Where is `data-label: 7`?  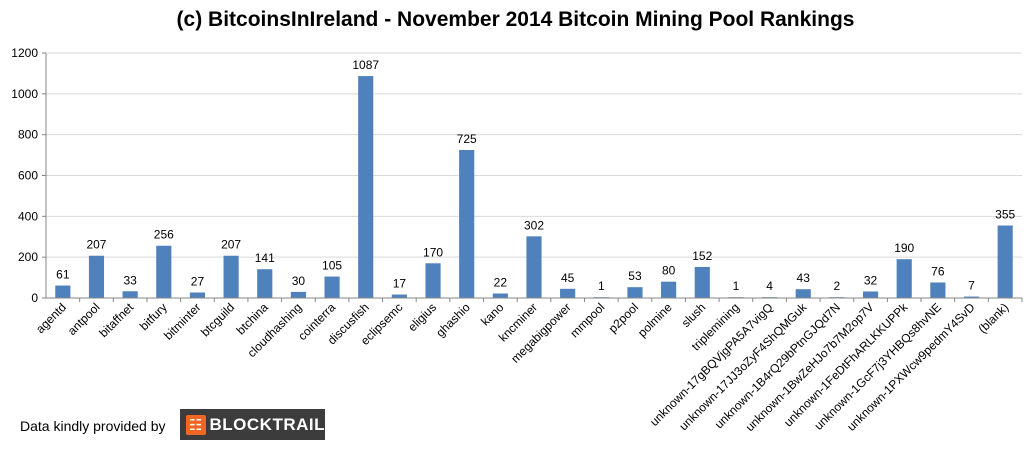 data-label: 7 is located at coordinates (971, 286).